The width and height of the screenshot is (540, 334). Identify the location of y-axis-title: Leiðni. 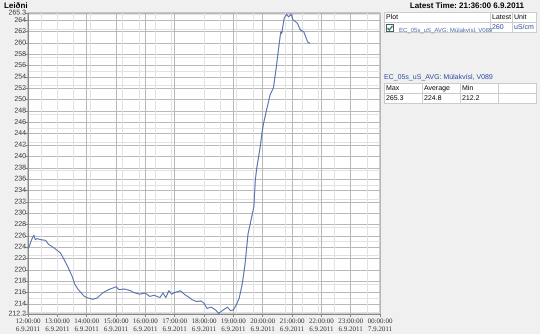
(16, 5).